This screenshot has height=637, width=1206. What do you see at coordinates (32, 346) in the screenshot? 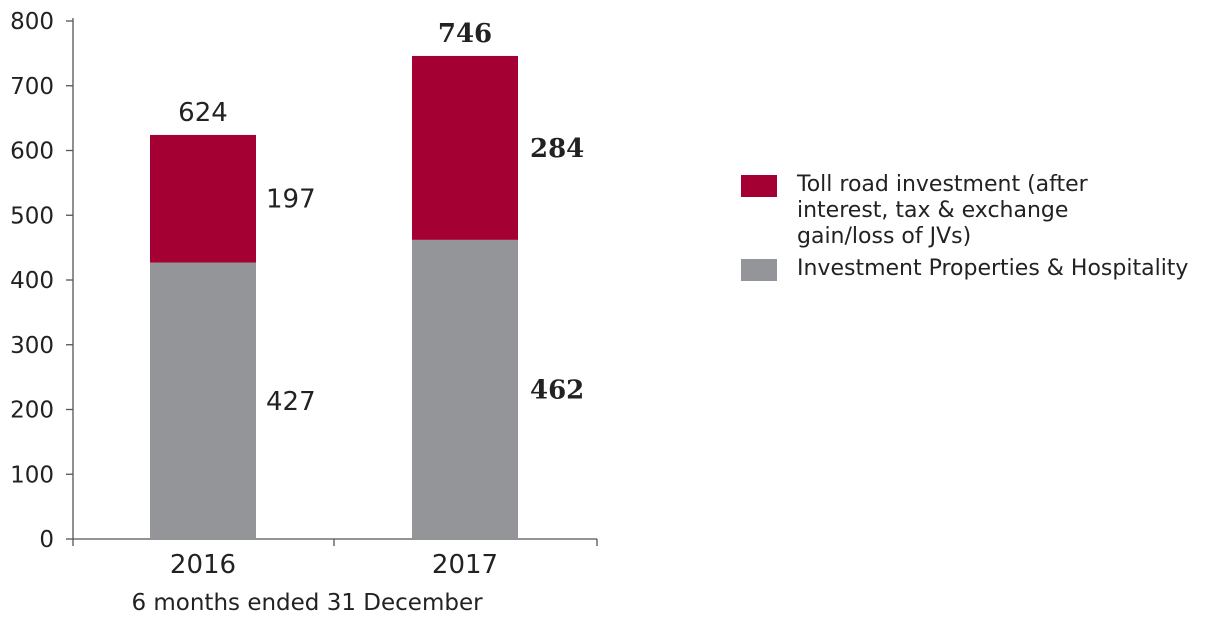
I see `y-tick-label: 300` at bounding box center [32, 346].